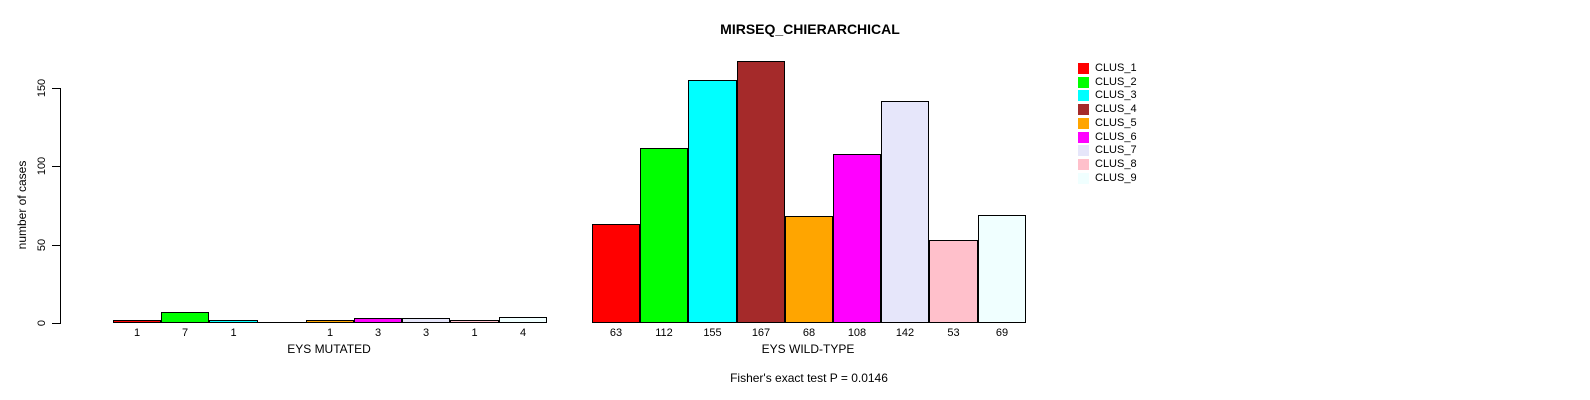 The image size is (1590, 400). I want to click on legend-label-CLUS_2: CLUS_2, so click(1116, 82).